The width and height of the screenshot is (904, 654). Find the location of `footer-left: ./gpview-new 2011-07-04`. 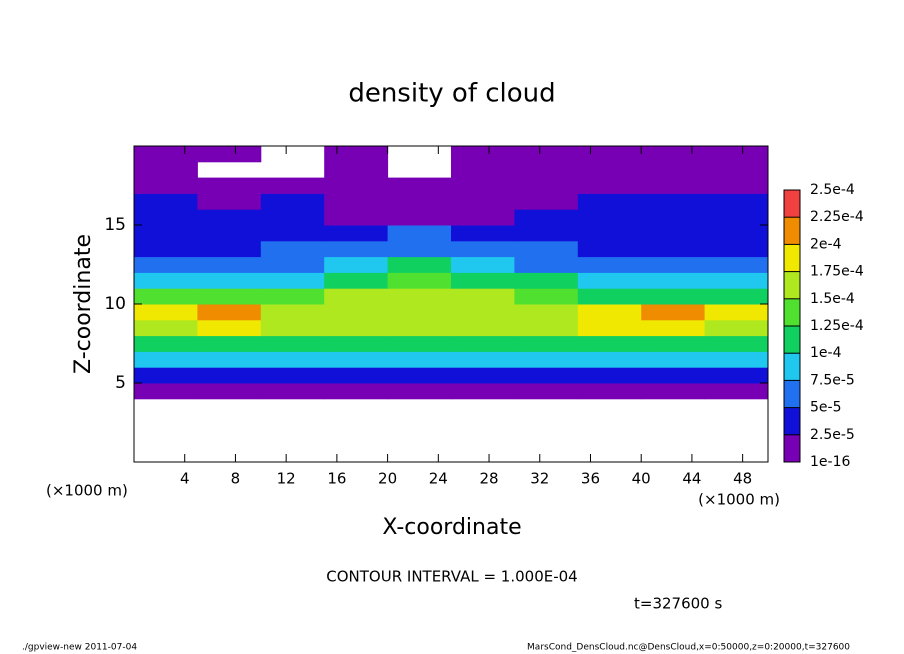

footer-left: ./gpview-new 2011-07-04 is located at coordinates (79, 648).